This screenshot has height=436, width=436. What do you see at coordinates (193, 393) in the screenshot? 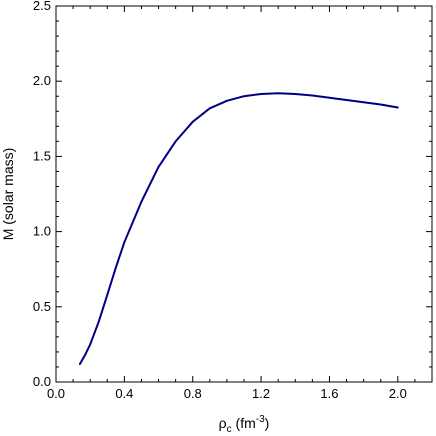
I see `x-tick-label: 0.8` at bounding box center [193, 393].